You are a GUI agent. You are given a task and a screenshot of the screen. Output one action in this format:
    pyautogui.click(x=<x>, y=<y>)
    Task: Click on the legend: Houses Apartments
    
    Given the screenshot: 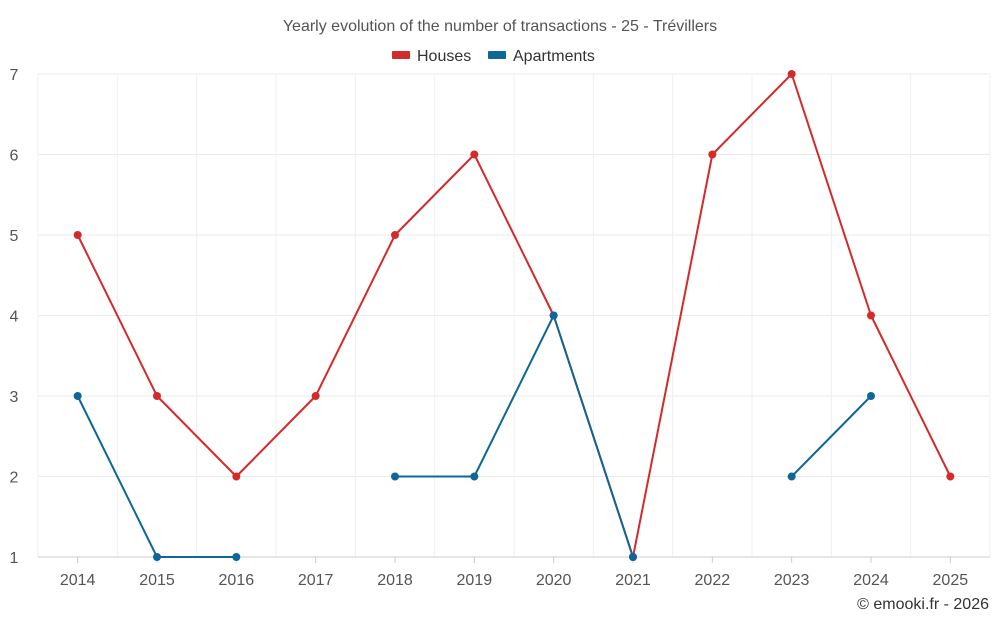 What is the action you would take?
    pyautogui.click(x=493, y=56)
    